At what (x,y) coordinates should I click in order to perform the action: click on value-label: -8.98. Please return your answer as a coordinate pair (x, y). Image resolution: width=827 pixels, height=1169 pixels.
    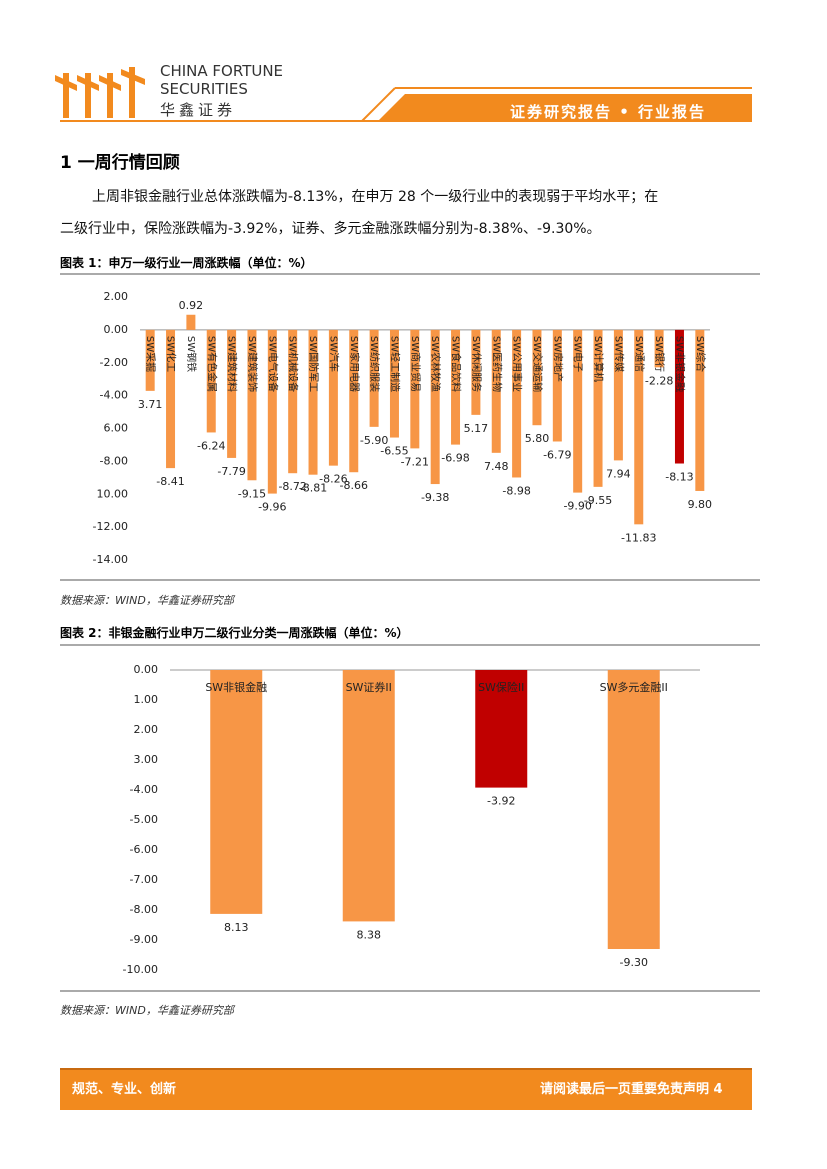
    Looking at the image, I should click on (516, 490).